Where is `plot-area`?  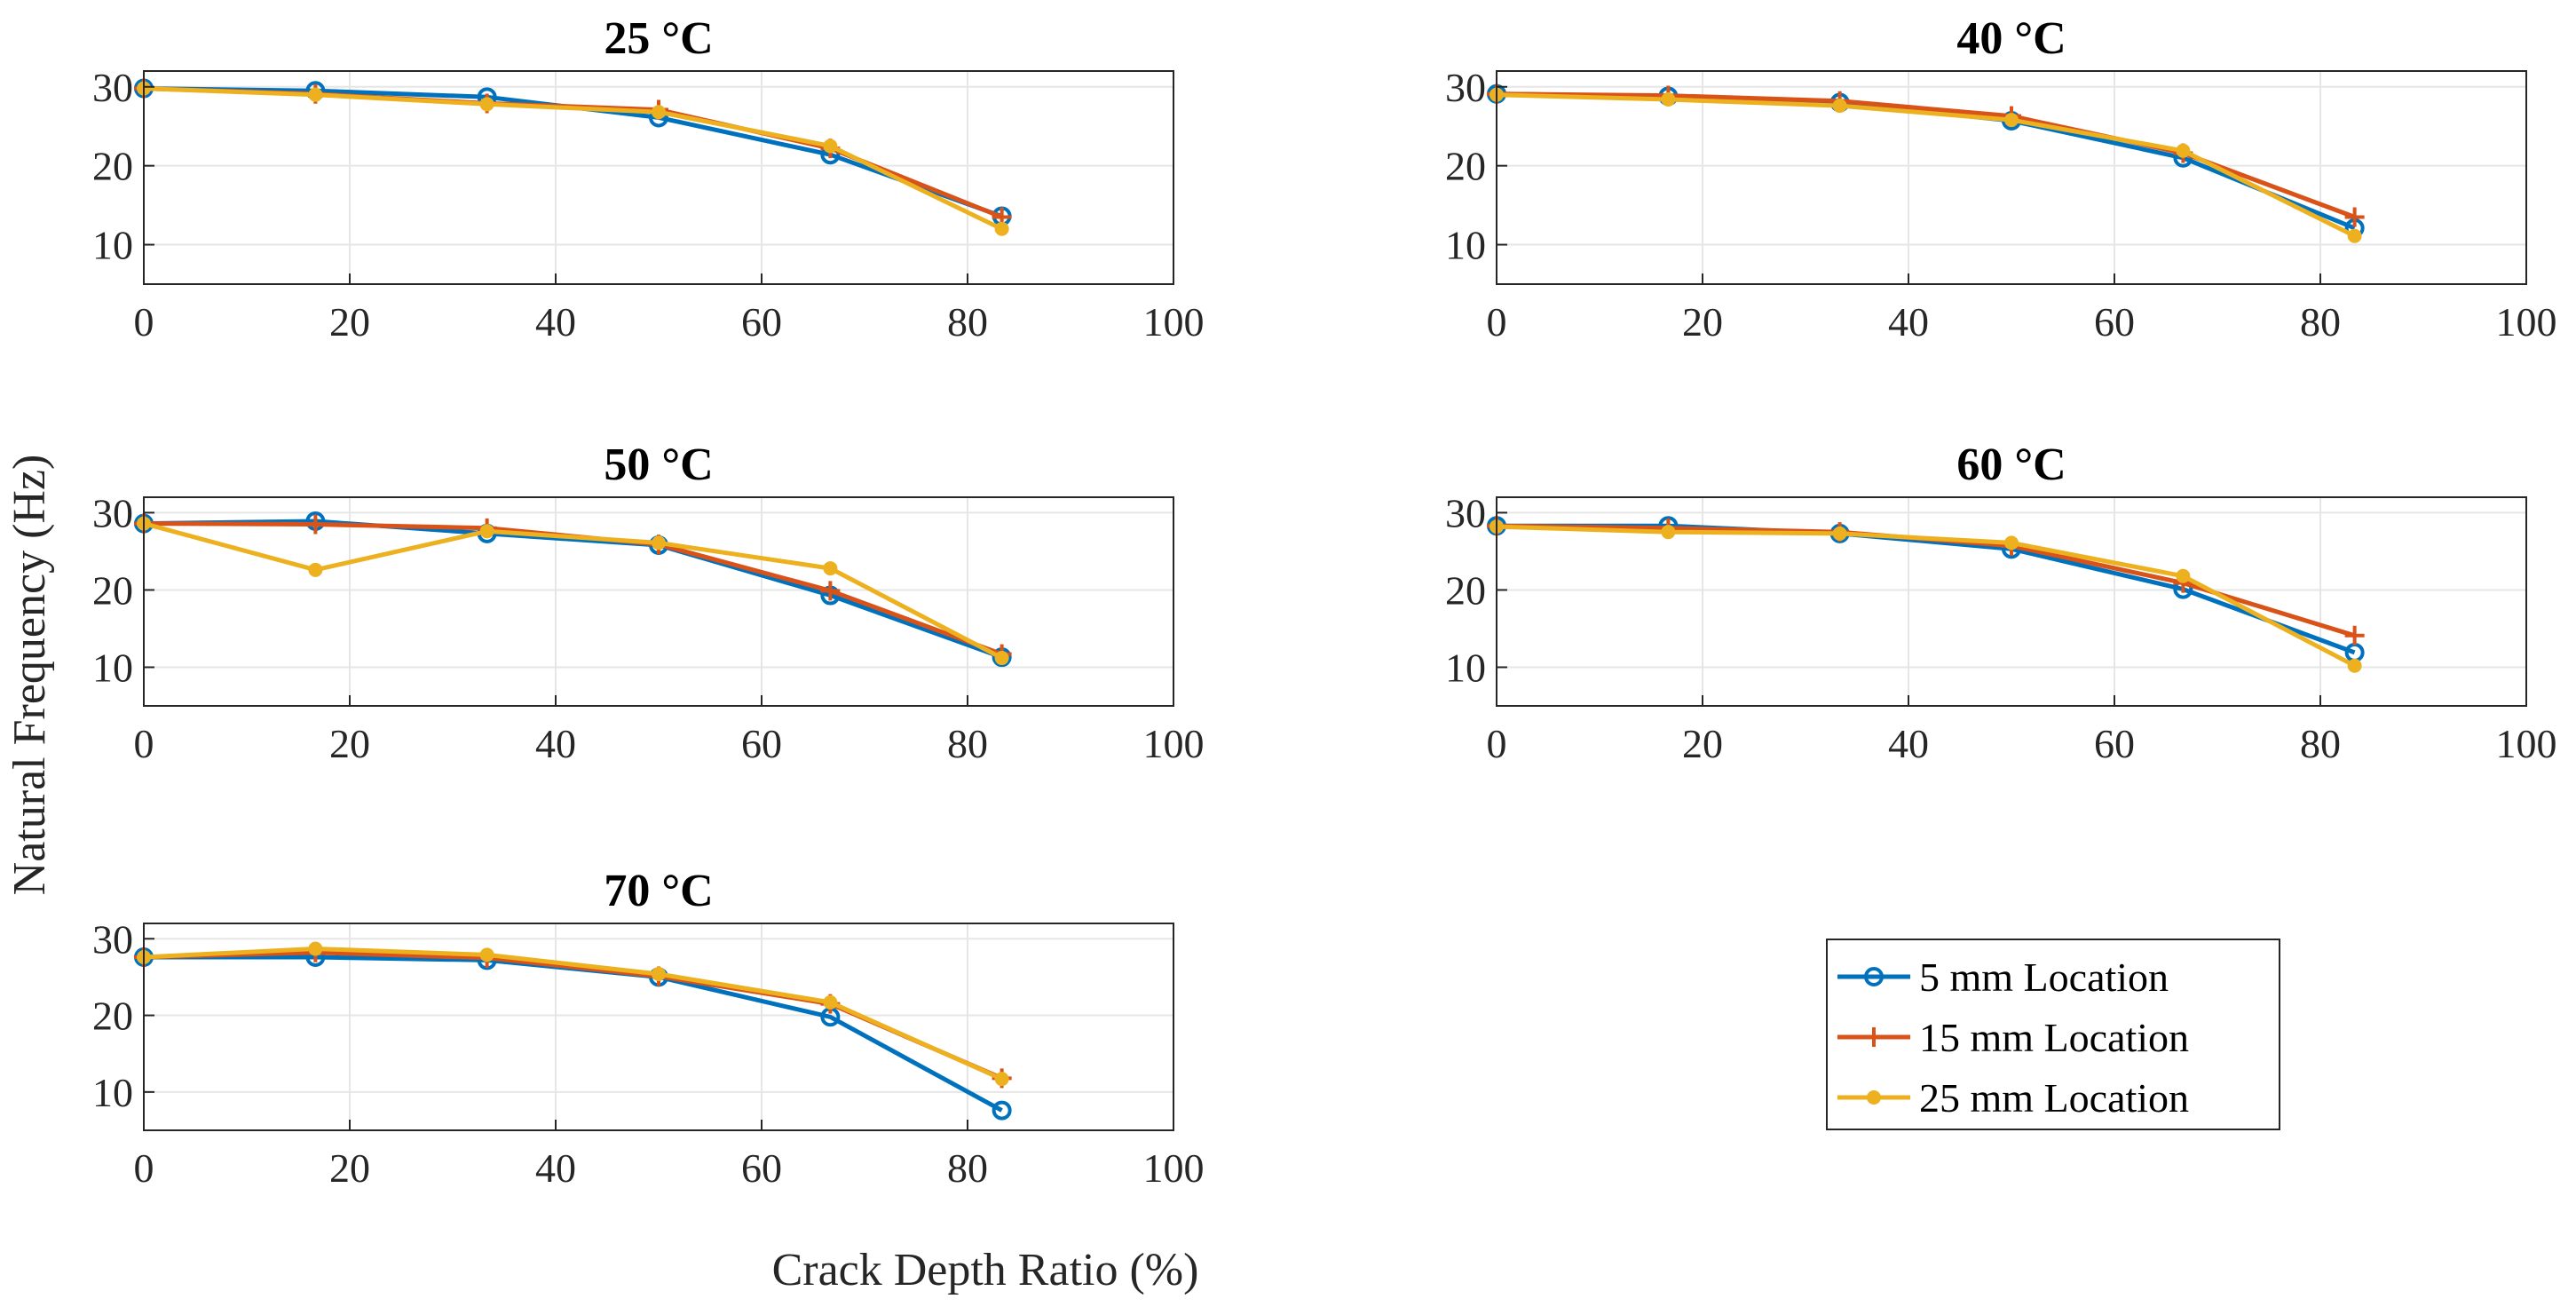 plot-area is located at coordinates (2011, 178).